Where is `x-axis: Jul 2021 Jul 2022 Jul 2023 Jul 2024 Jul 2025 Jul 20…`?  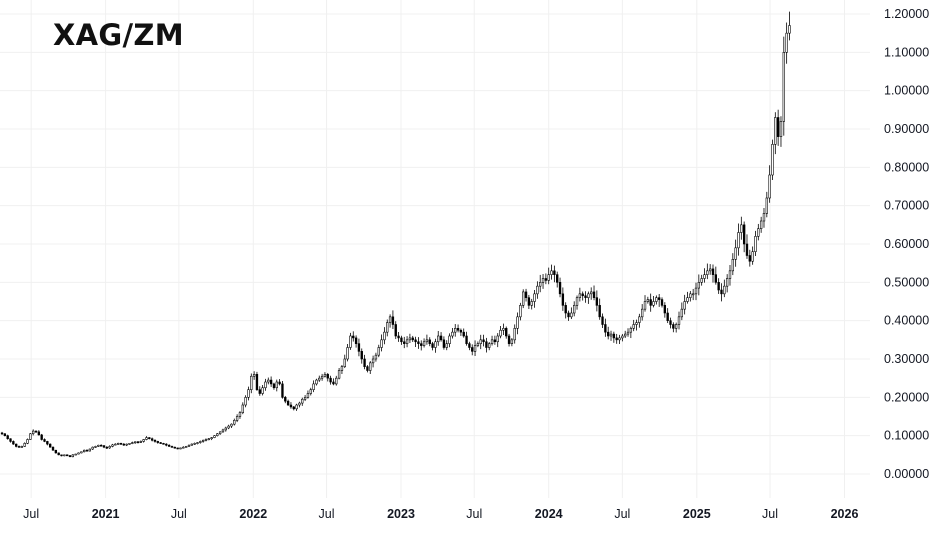
x-axis: Jul 2021 Jul 2022 Jul 2023 Jul 2024 Jul 2025 Jul 20… is located at coordinates (440, 514).